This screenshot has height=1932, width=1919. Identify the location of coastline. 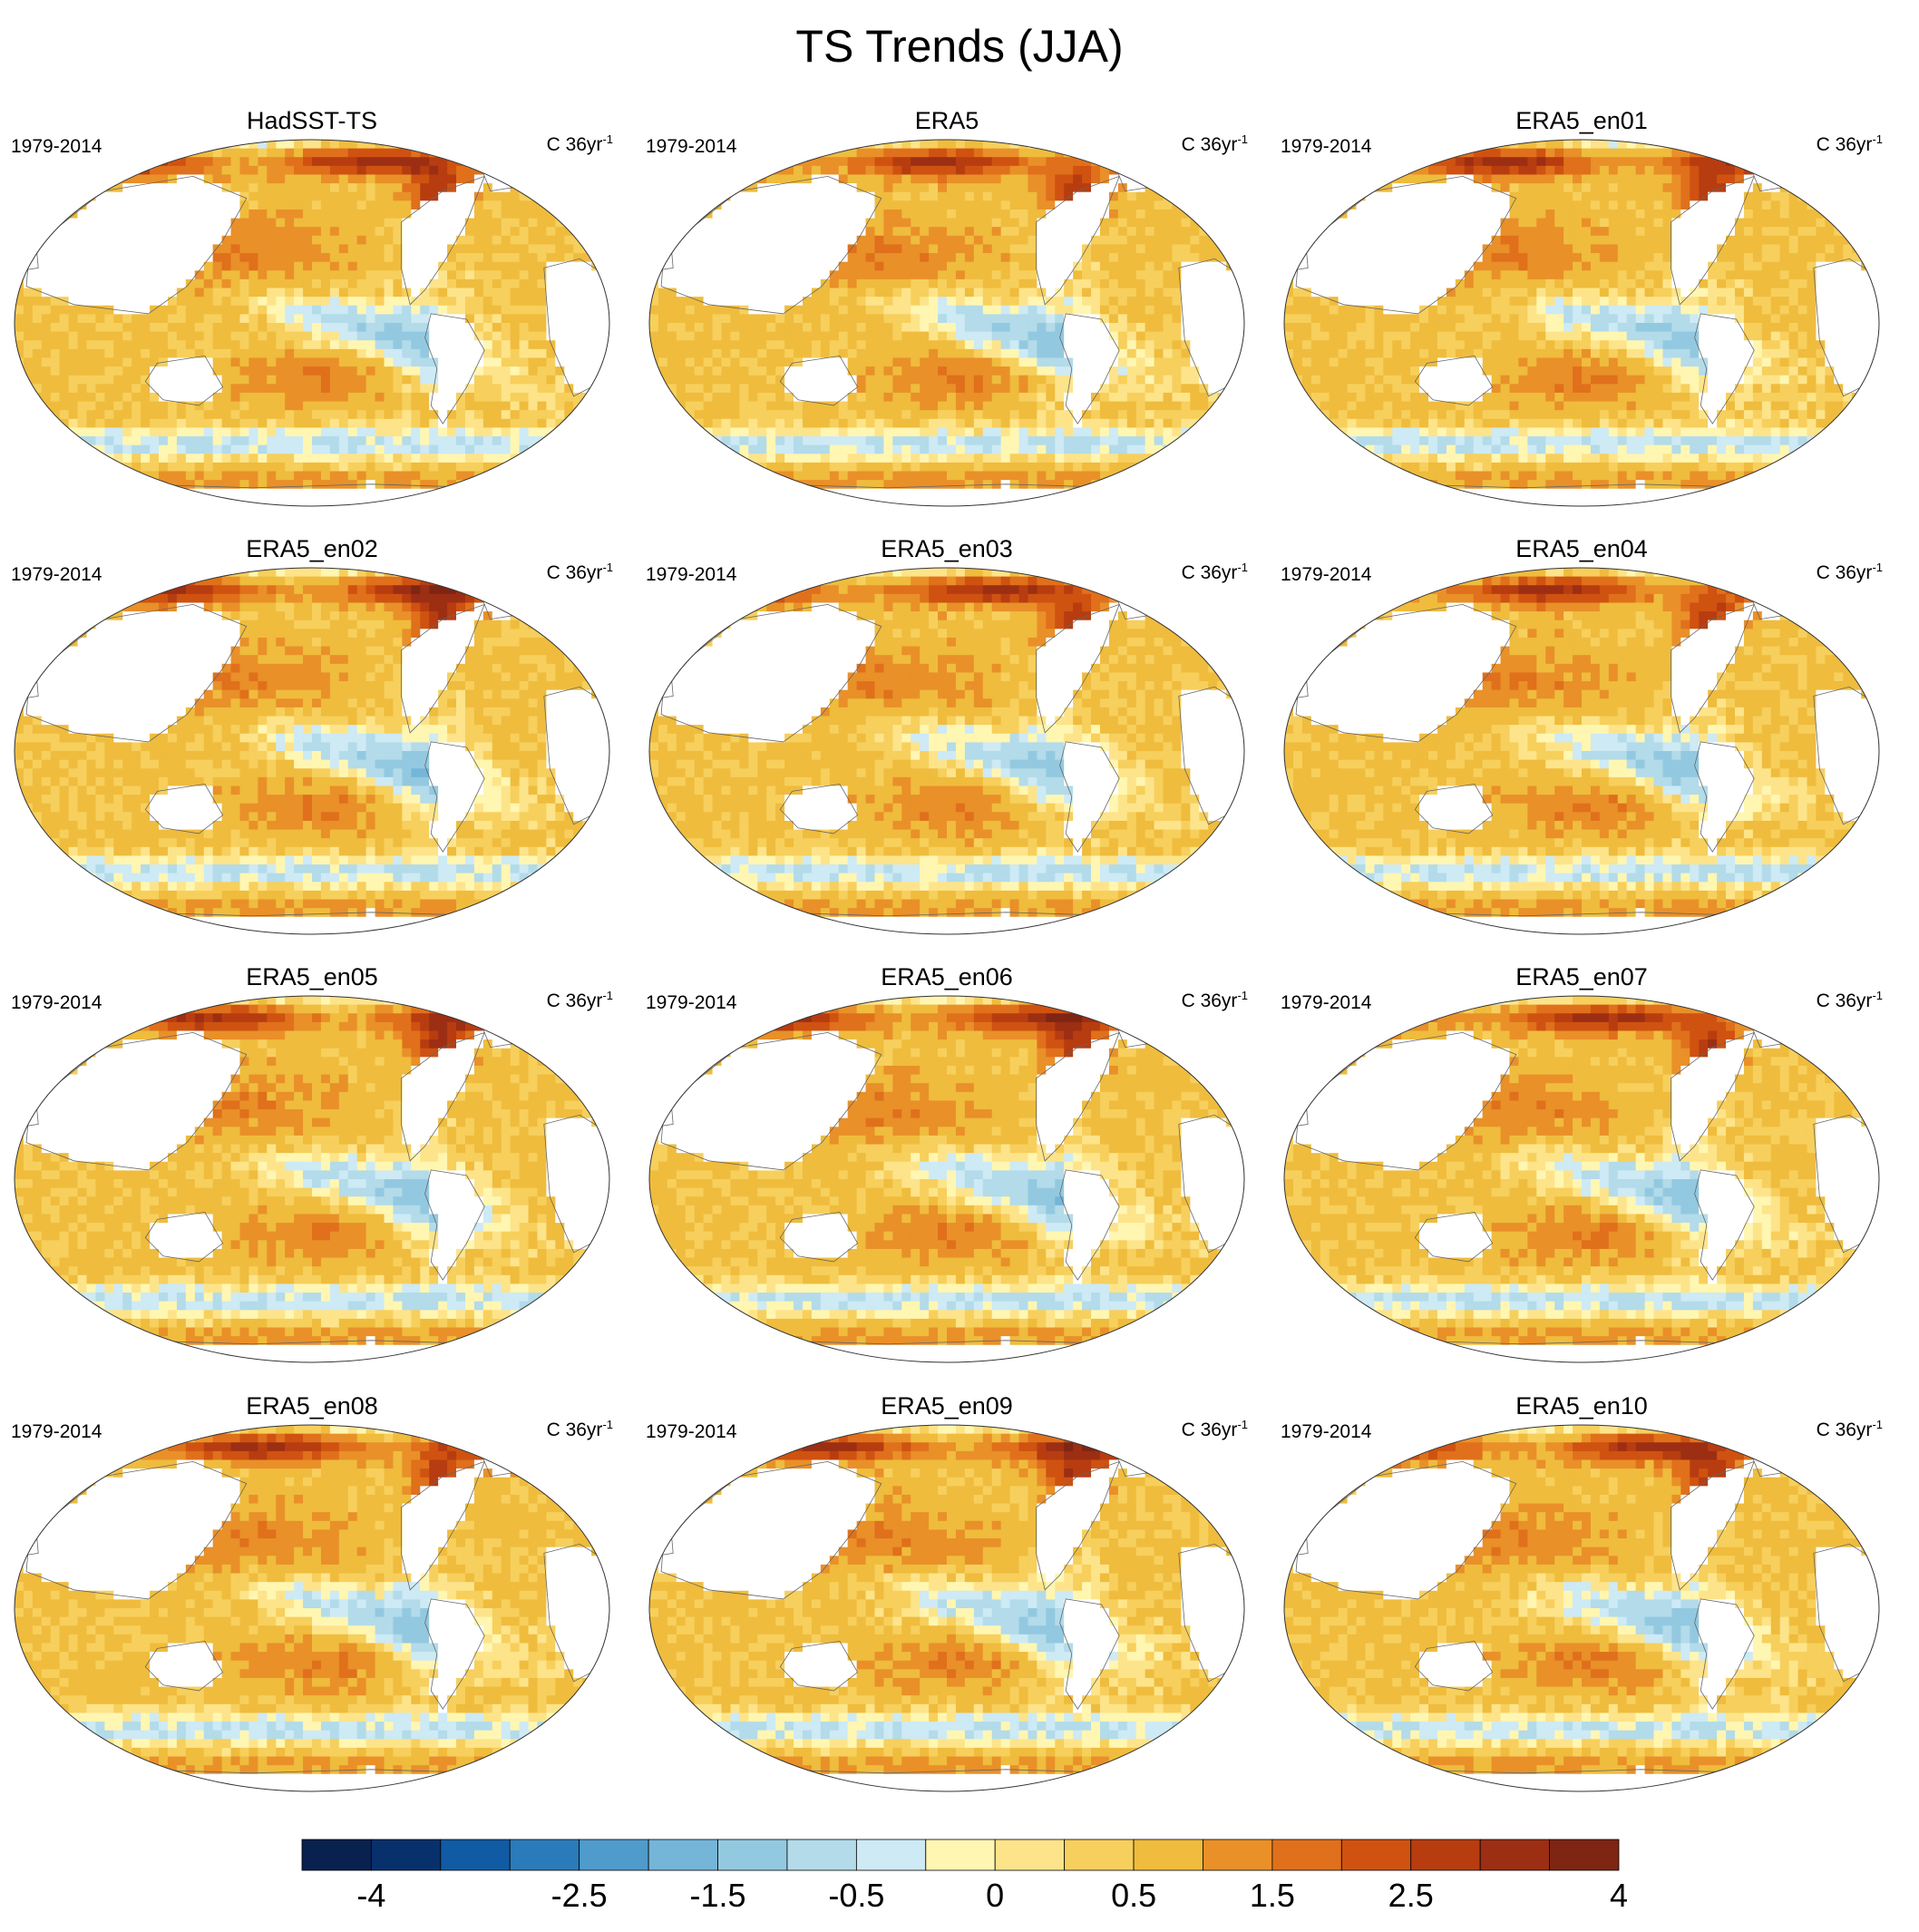
(443, 240).